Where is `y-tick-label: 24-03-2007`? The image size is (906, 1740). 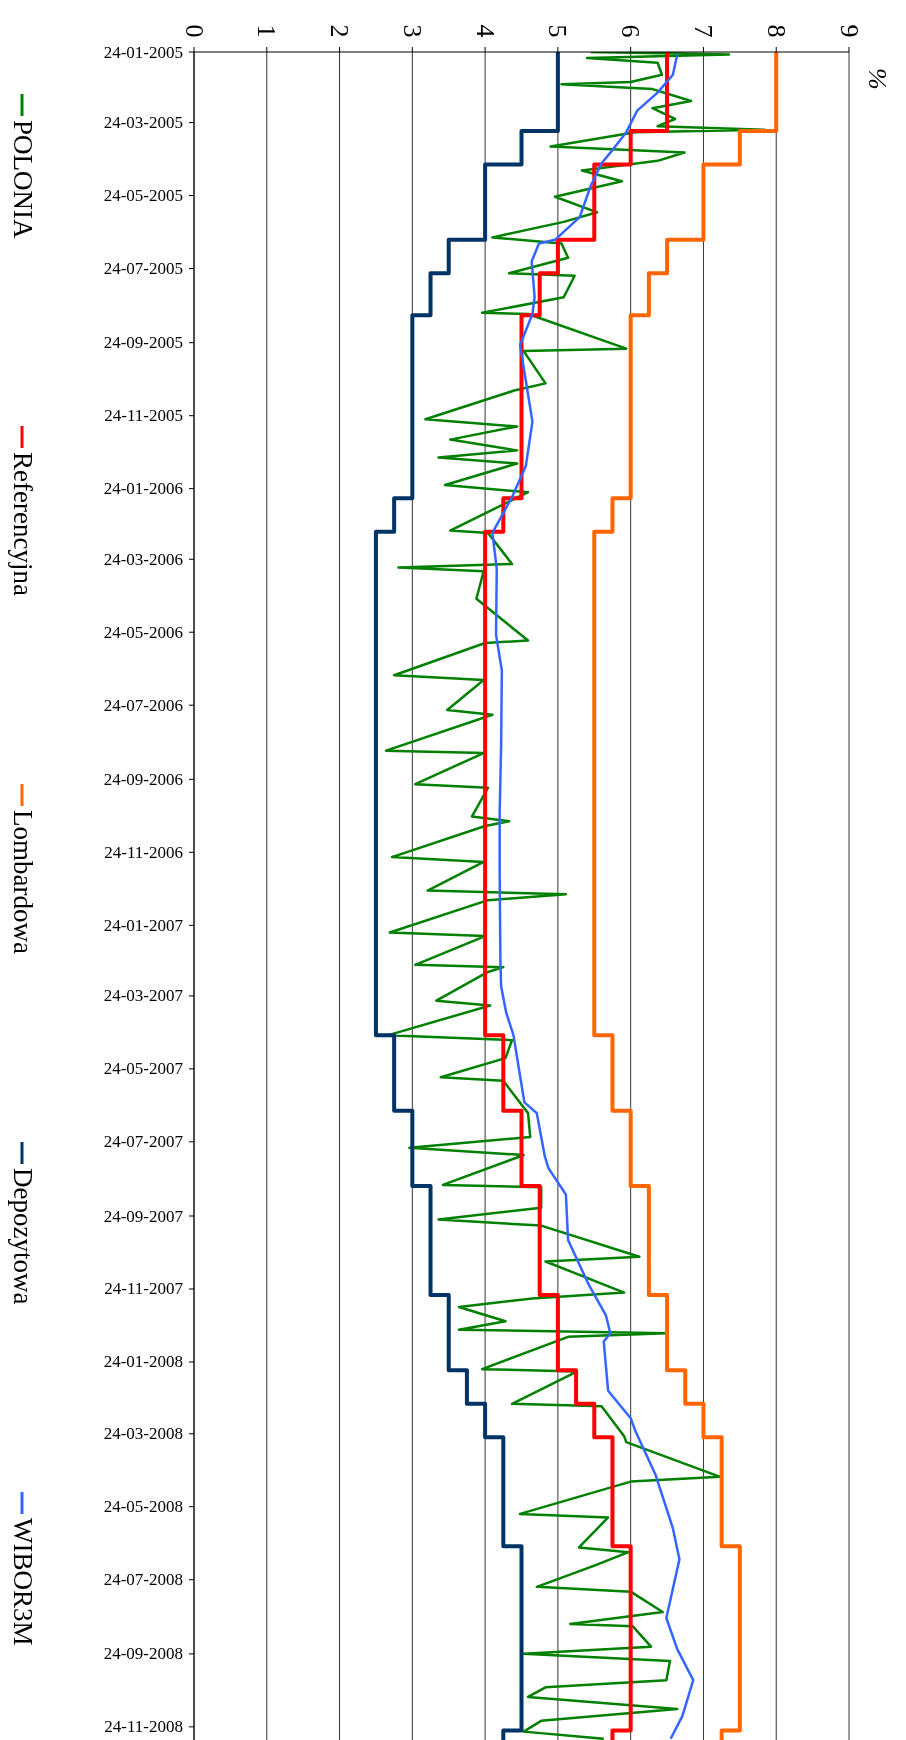
y-tick-label: 24-03-2007 is located at coordinates (143, 996).